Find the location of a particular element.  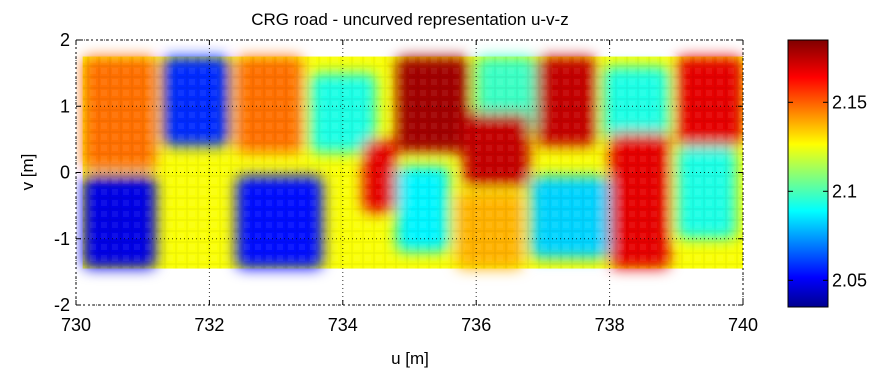

y-tick-label: -1 is located at coordinates (62, 239).